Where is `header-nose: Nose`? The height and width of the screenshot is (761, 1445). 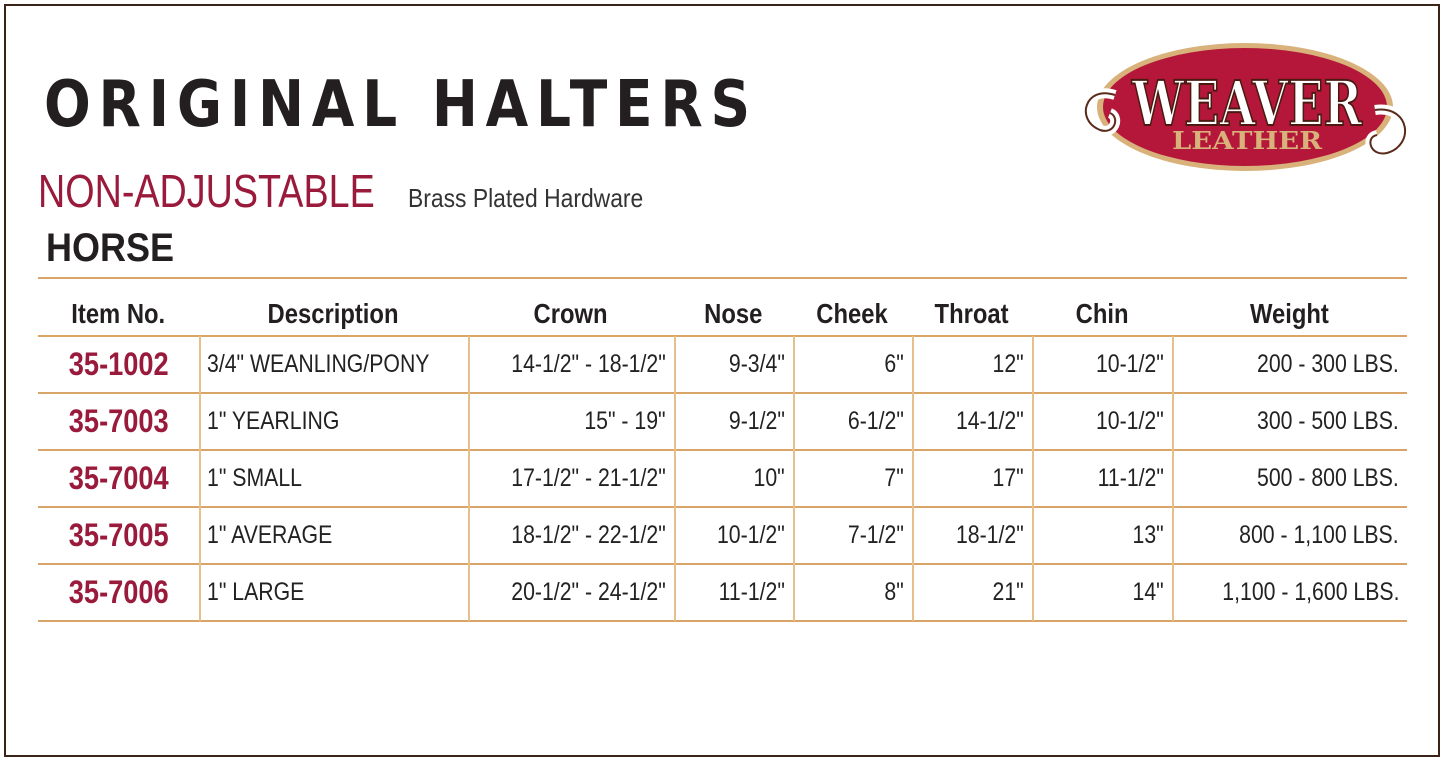
header-nose: Nose is located at coordinates (733, 313).